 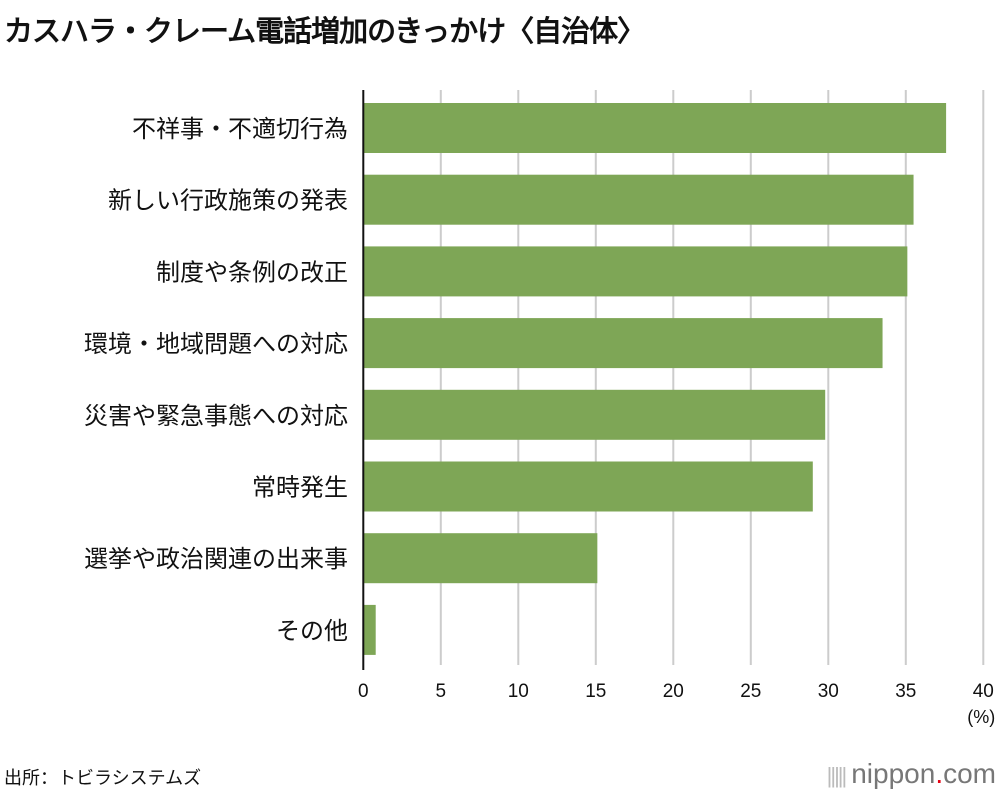 I want to click on source-note: 出所：トビラシステムズ, so click(x=103, y=778).